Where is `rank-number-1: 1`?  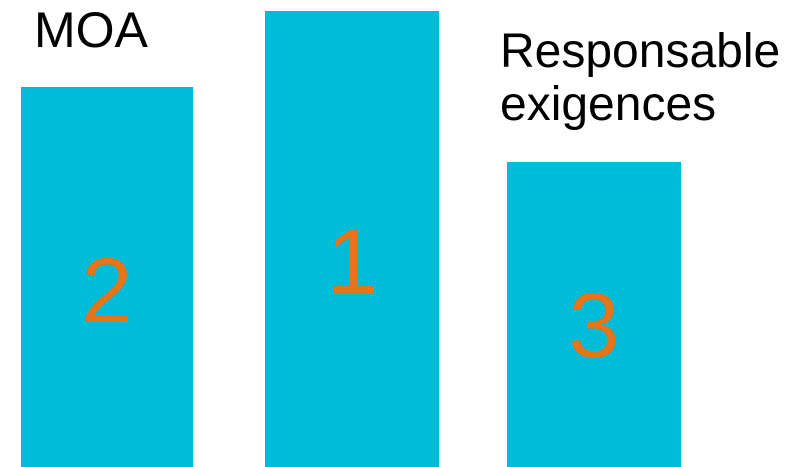
rank-number-1: 1 is located at coordinates (352, 262).